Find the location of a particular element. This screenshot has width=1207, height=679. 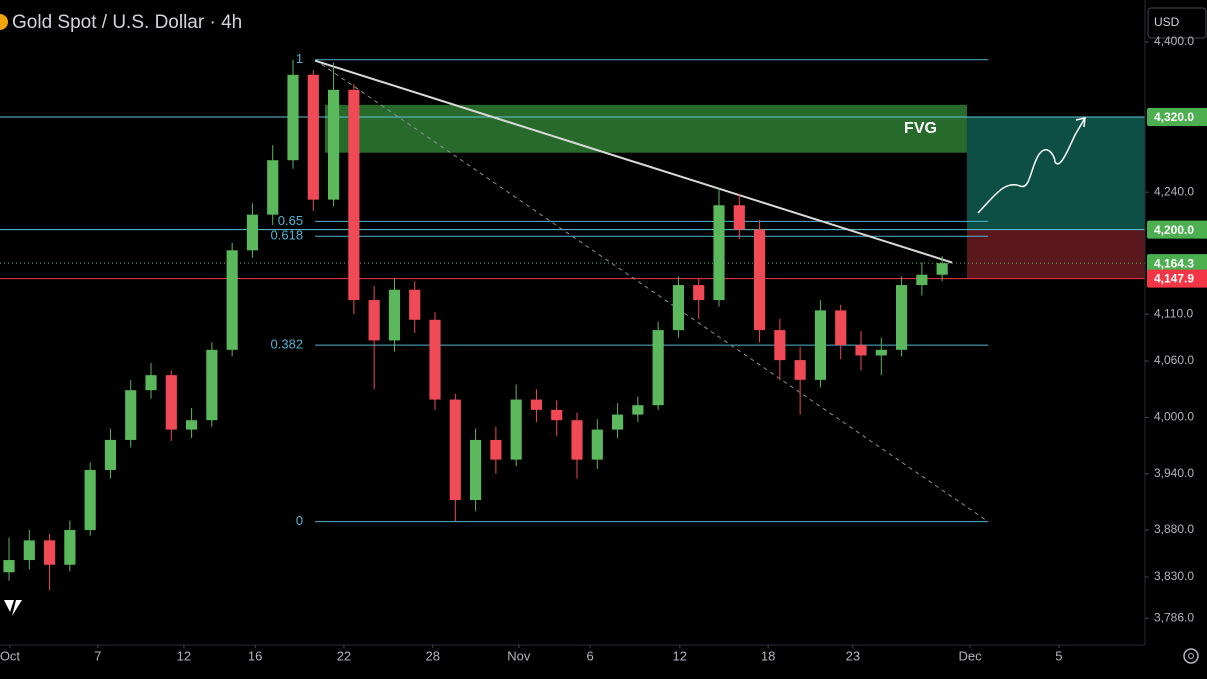

x-tick-label: 28 is located at coordinates (433, 655).